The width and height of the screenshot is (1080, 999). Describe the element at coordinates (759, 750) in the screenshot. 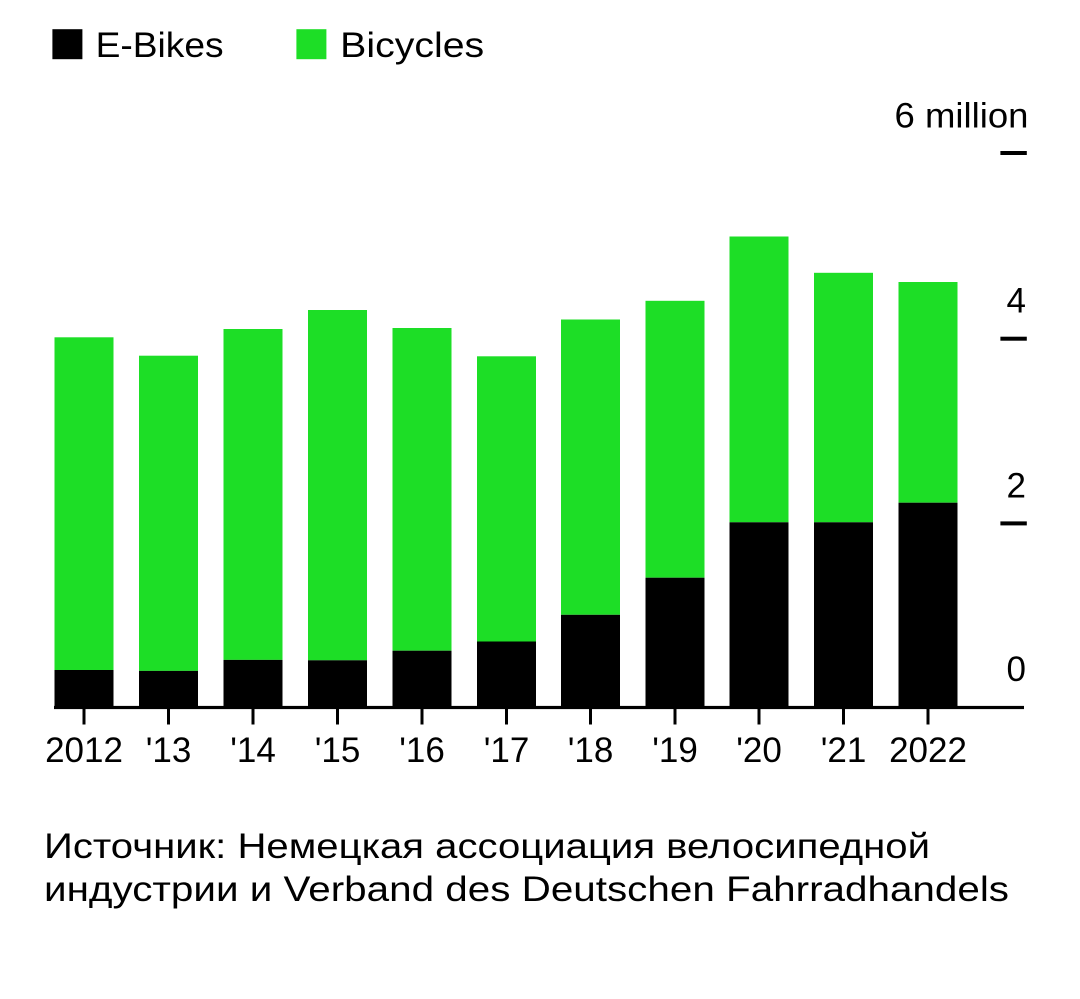

I see `svg-text: '20` at that location.